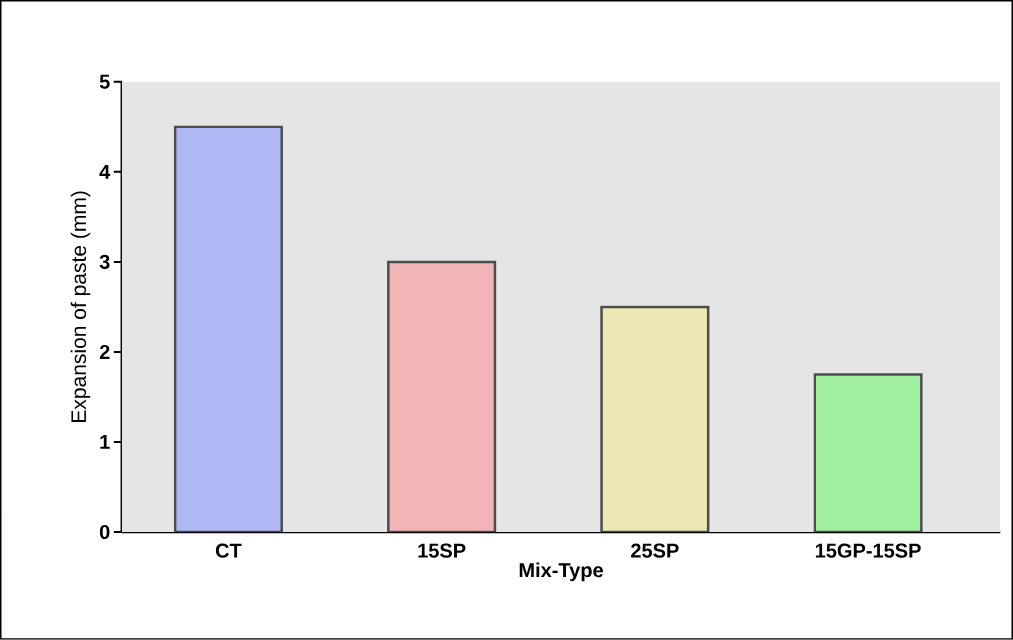  Describe the element at coordinates (105, 442) in the screenshot. I see `y-tick-label: 1` at that location.